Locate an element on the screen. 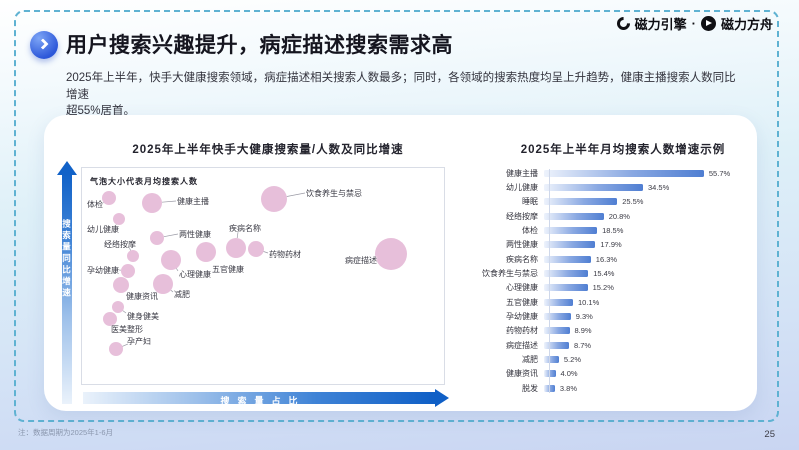 Image resolution: width=799 pixels, height=450 pixels. page-title: 用户搜索兴趣提升，病症描述搜索需求高 is located at coordinates (259, 45).